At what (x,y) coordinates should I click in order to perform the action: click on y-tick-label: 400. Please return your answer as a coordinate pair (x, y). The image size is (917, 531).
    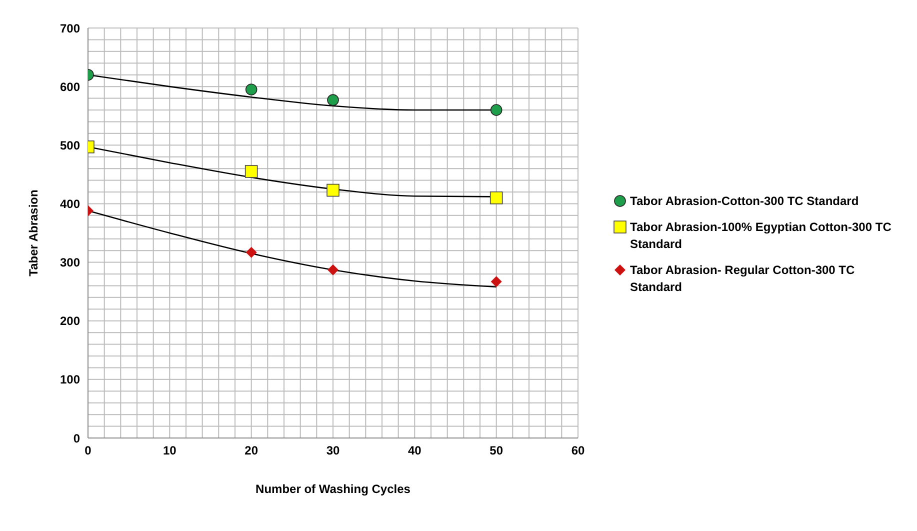
    Looking at the image, I should click on (70, 203).